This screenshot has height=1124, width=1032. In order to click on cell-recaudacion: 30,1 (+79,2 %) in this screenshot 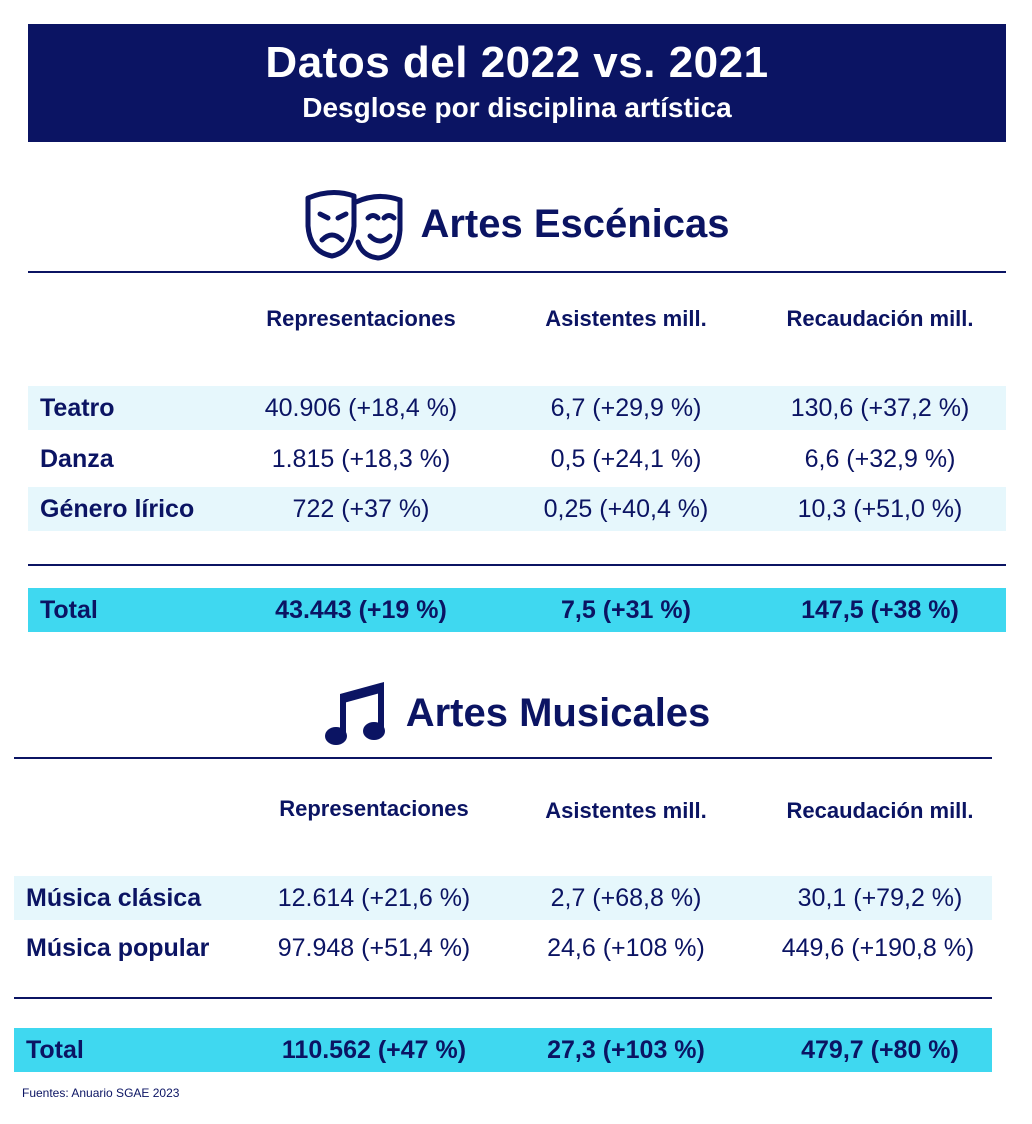, I will do `click(880, 898)`.